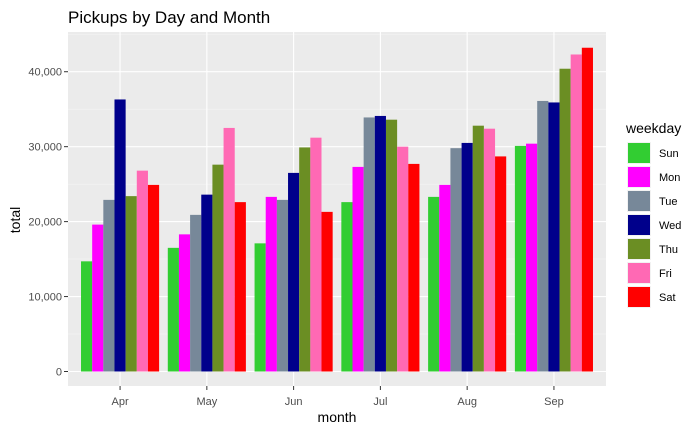 Image resolution: width=700 pixels, height=432 pixels. I want to click on bar-wed-jul, so click(380, 243).